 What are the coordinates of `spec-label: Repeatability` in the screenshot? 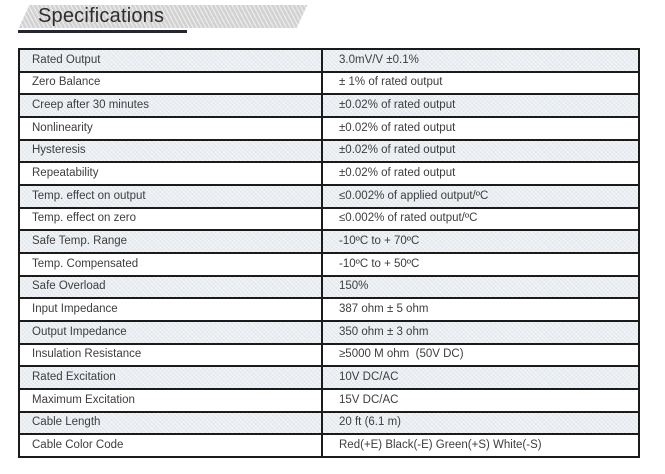 It's located at (171, 174).